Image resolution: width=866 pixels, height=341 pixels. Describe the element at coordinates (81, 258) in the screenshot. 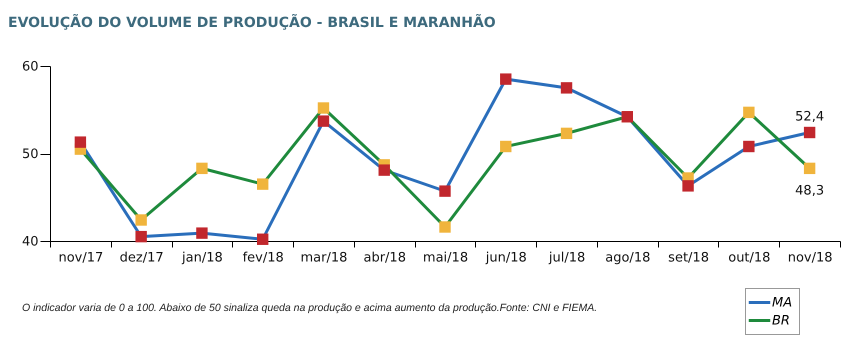

I see `x-tick-label: nov/17` at that location.